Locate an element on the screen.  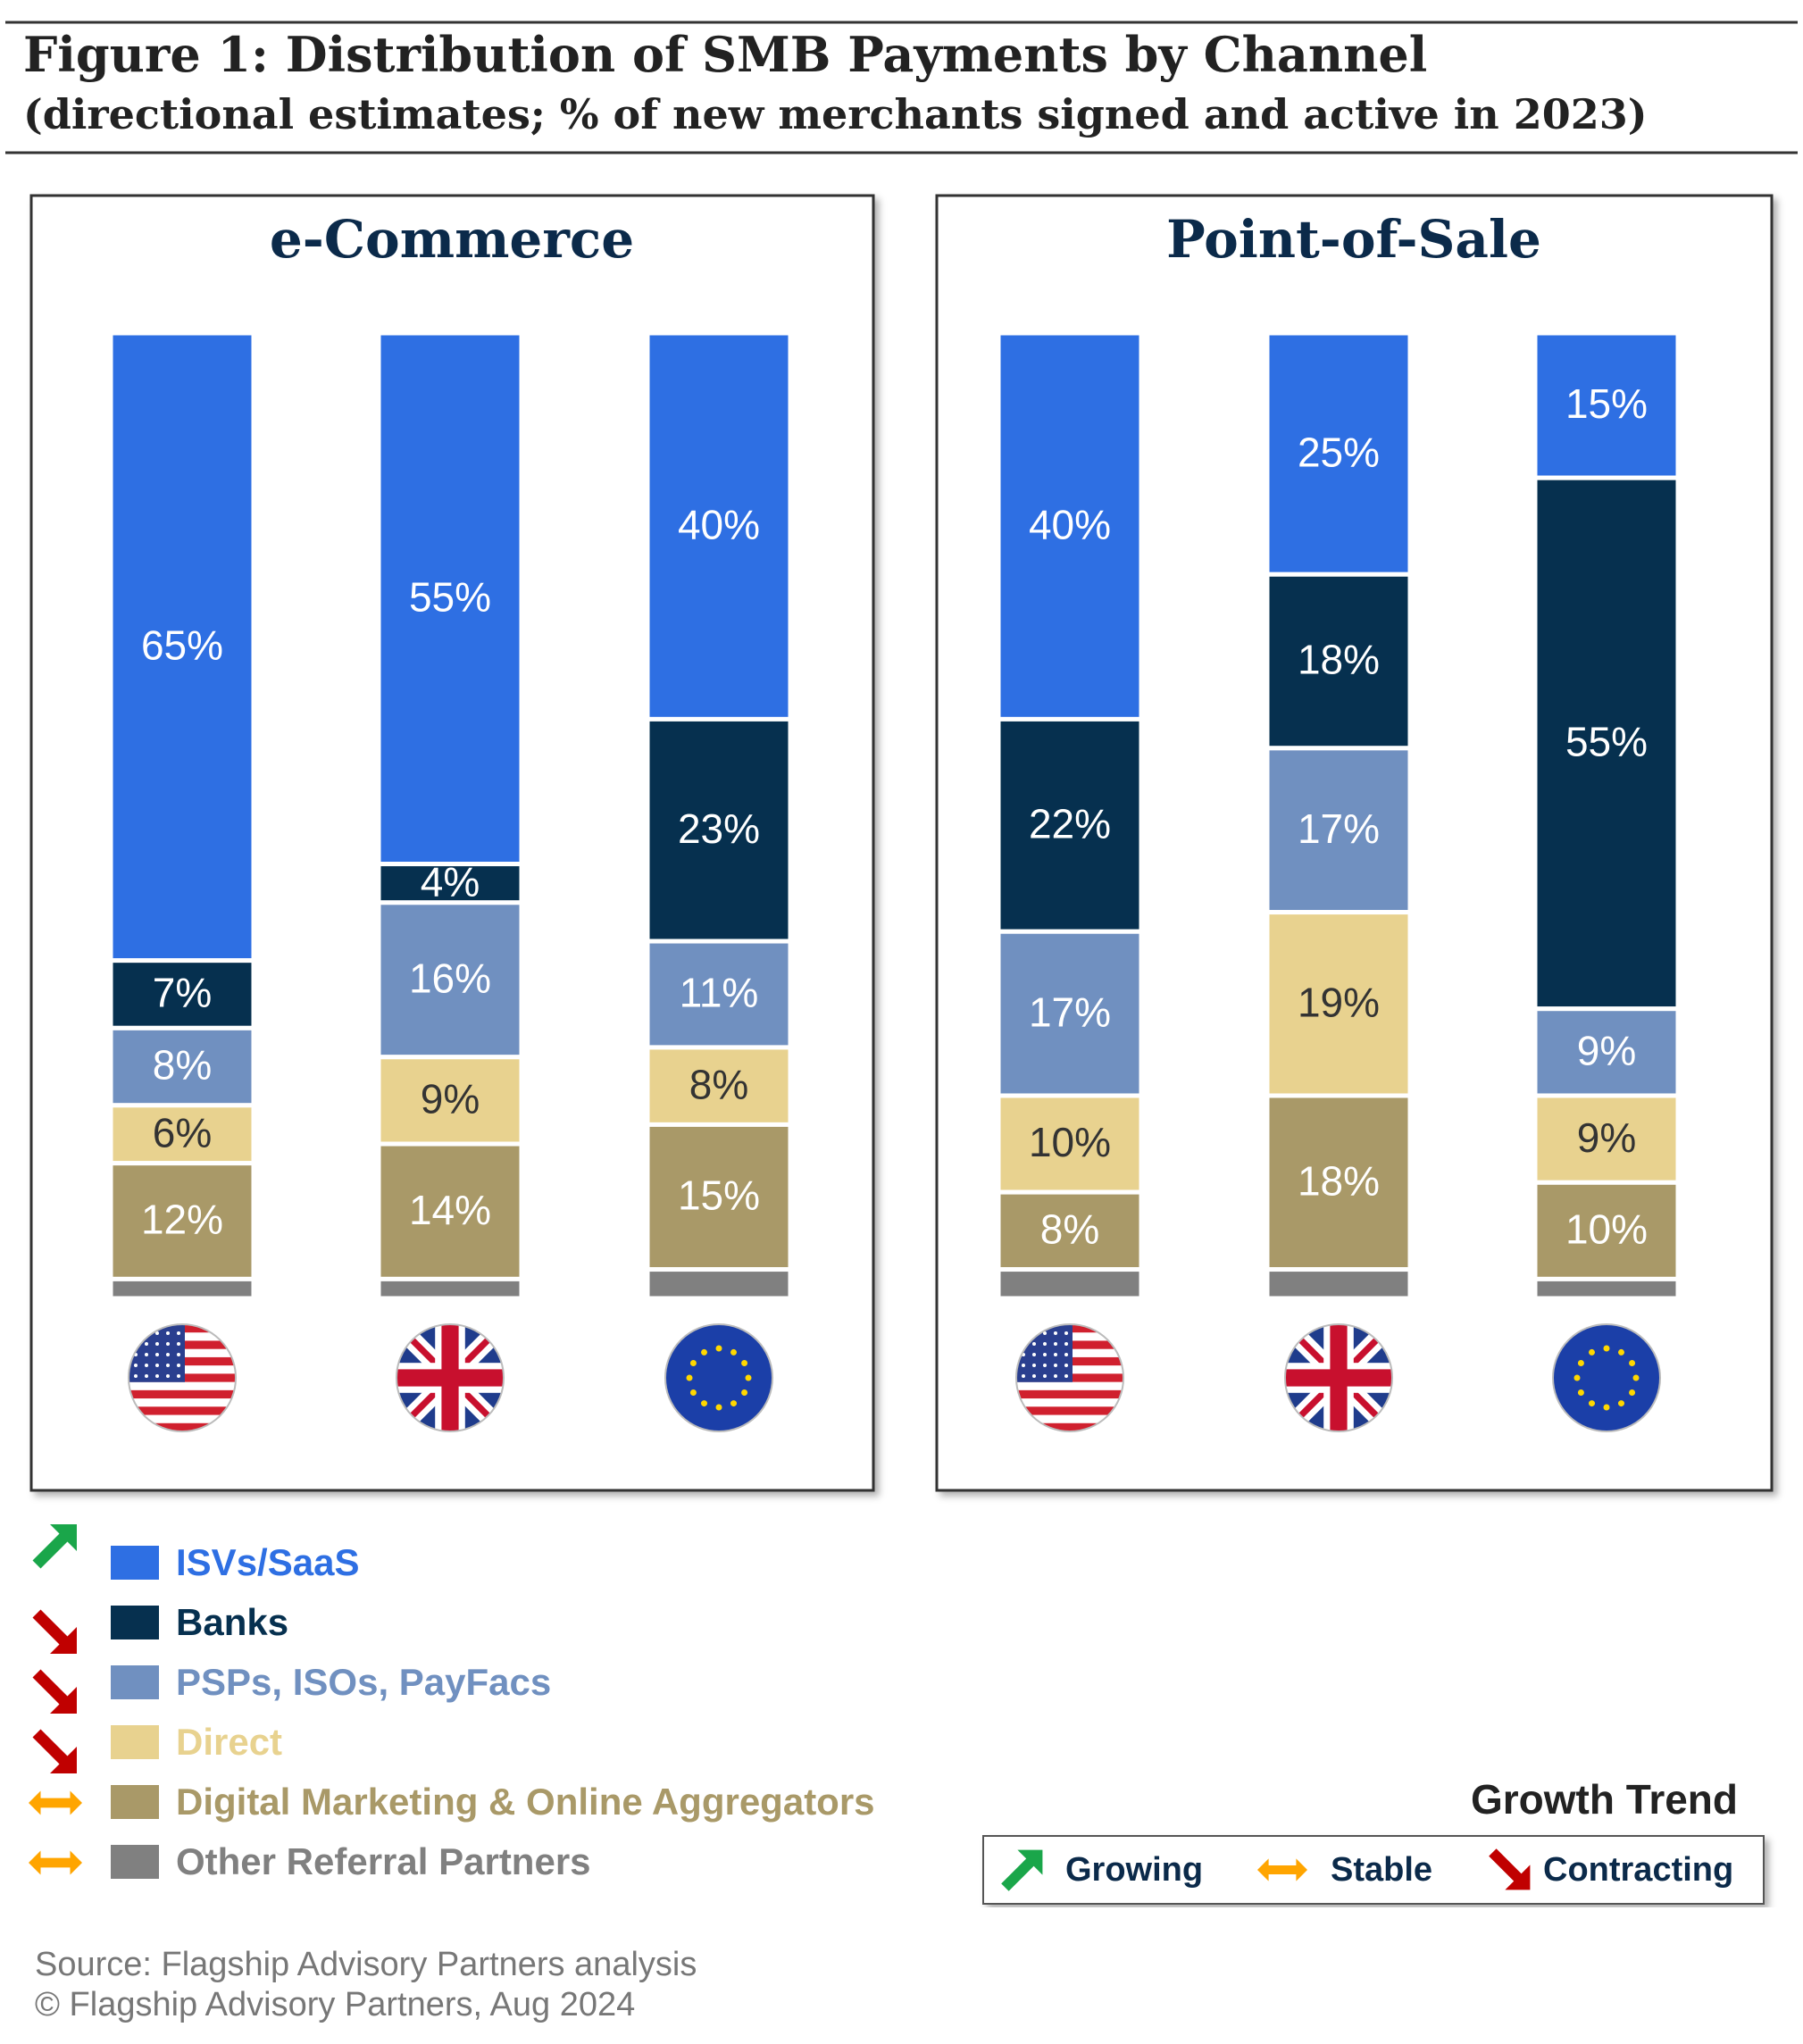
value-label: 18% is located at coordinates (1339, 660).